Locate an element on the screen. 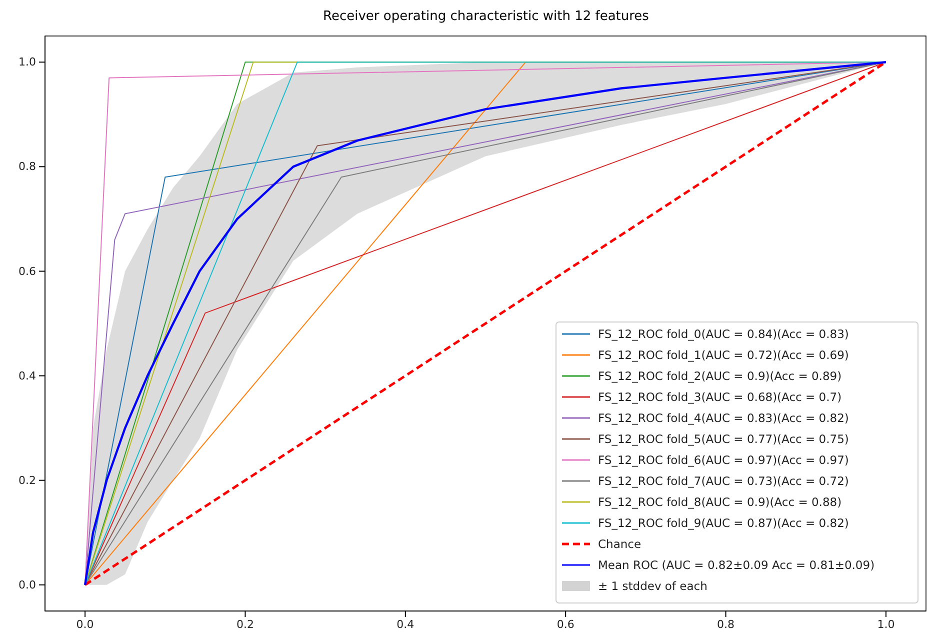 This screenshot has width=927, height=634. legend-label: FS_12_ROC fold_5(AUC = 0.77)(Acc = 0.75) is located at coordinates (723, 439).